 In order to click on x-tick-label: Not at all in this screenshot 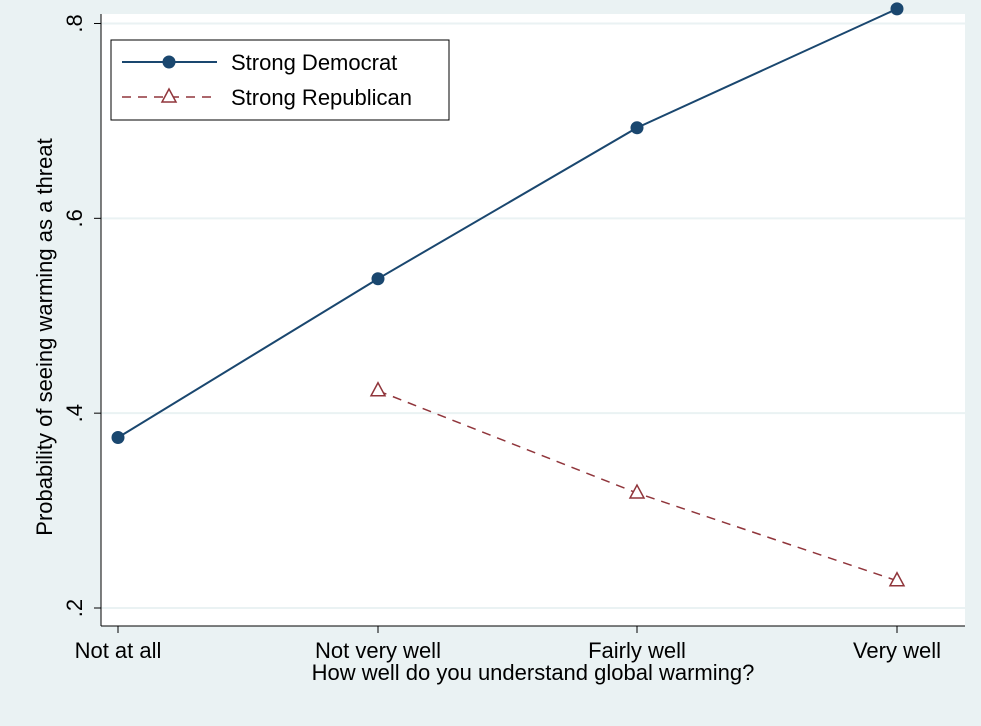, I will do `click(118, 650)`.